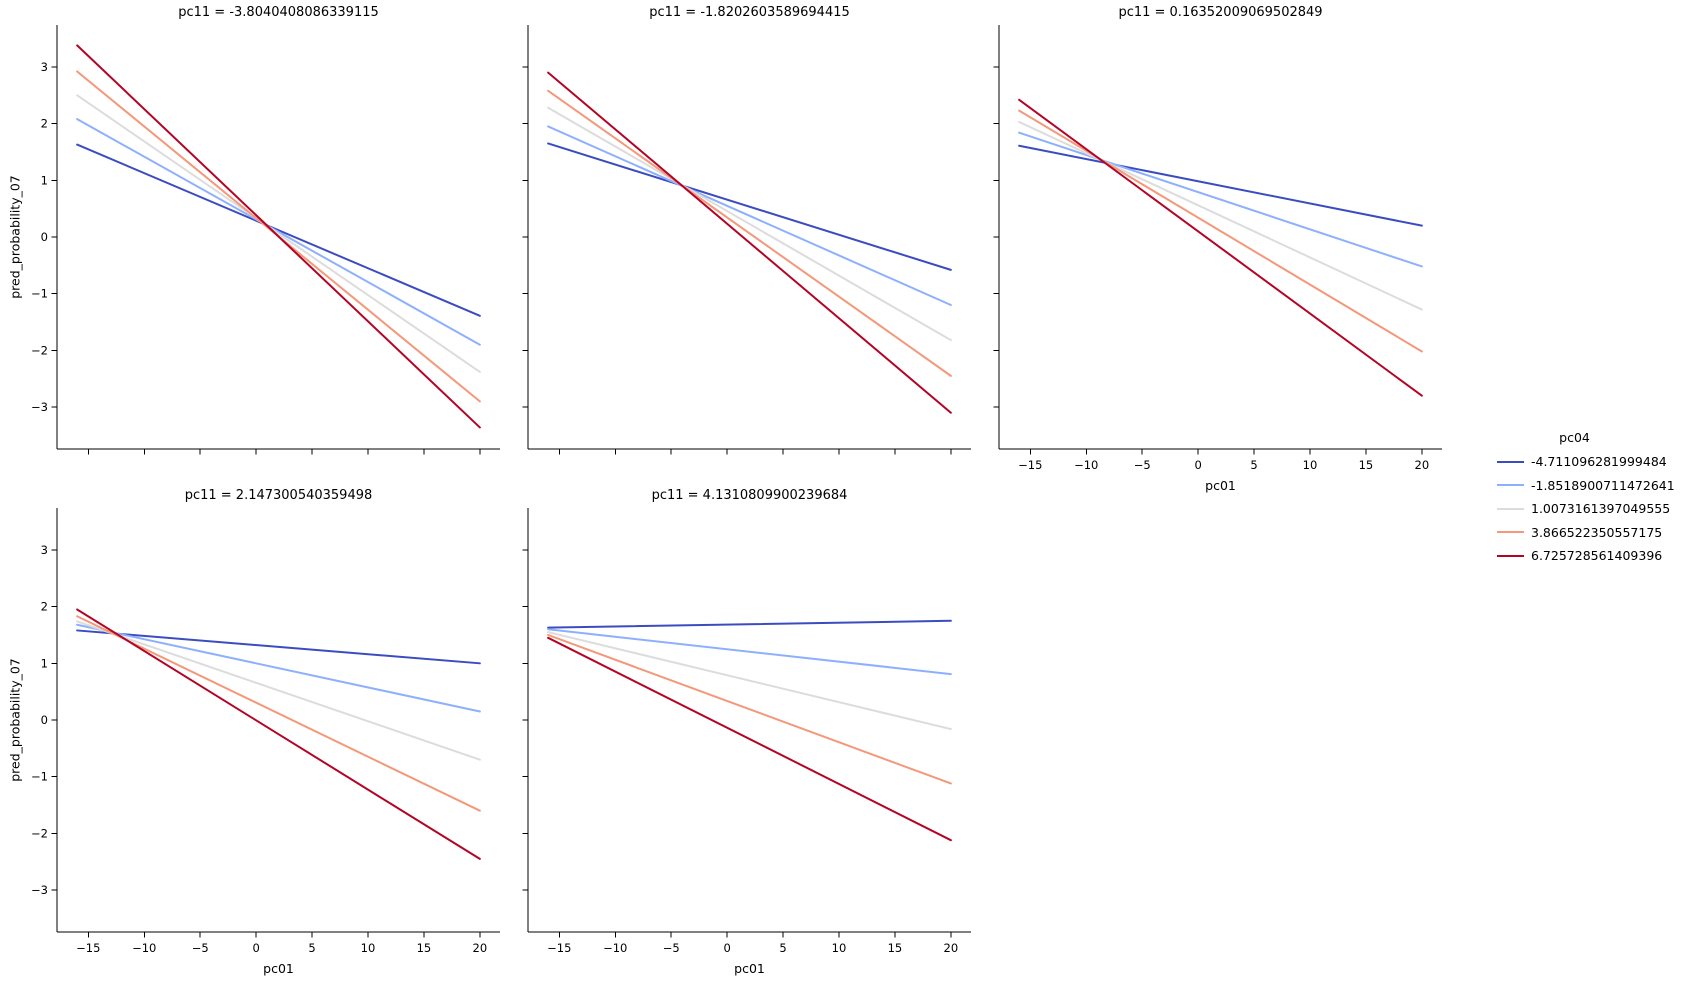  I want to click on legend-item: -1.8518900711472641, so click(1586, 486).